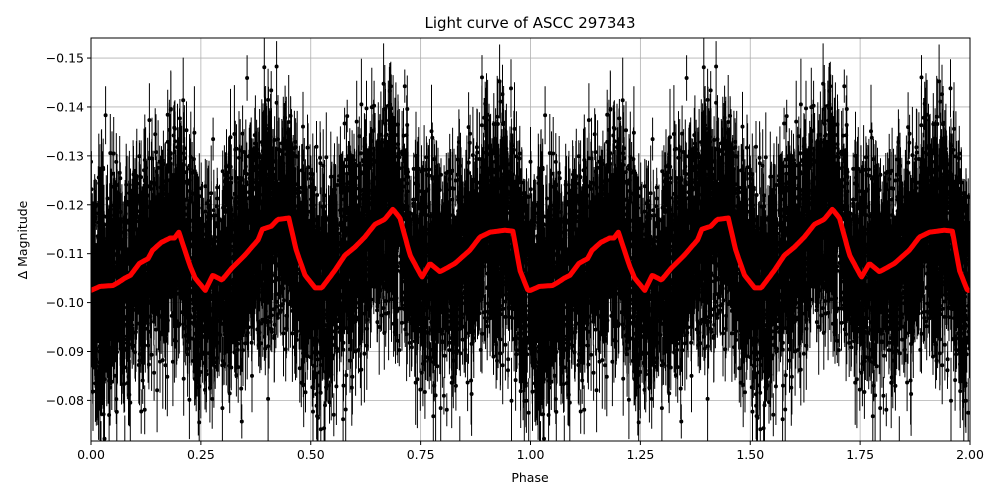 Image resolution: width=1000 pixels, height=500 pixels. I want to click on x-tick-label: 1.50, so click(750, 454).